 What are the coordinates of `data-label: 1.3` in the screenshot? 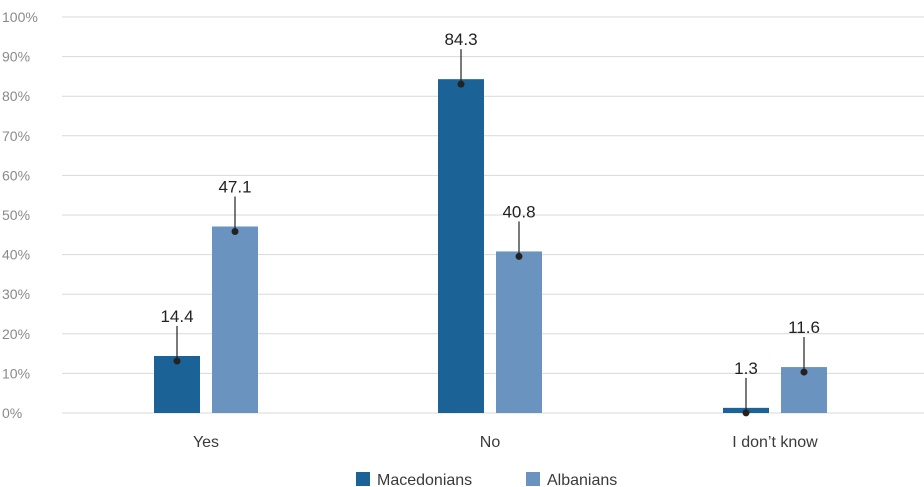 It's located at (746, 368).